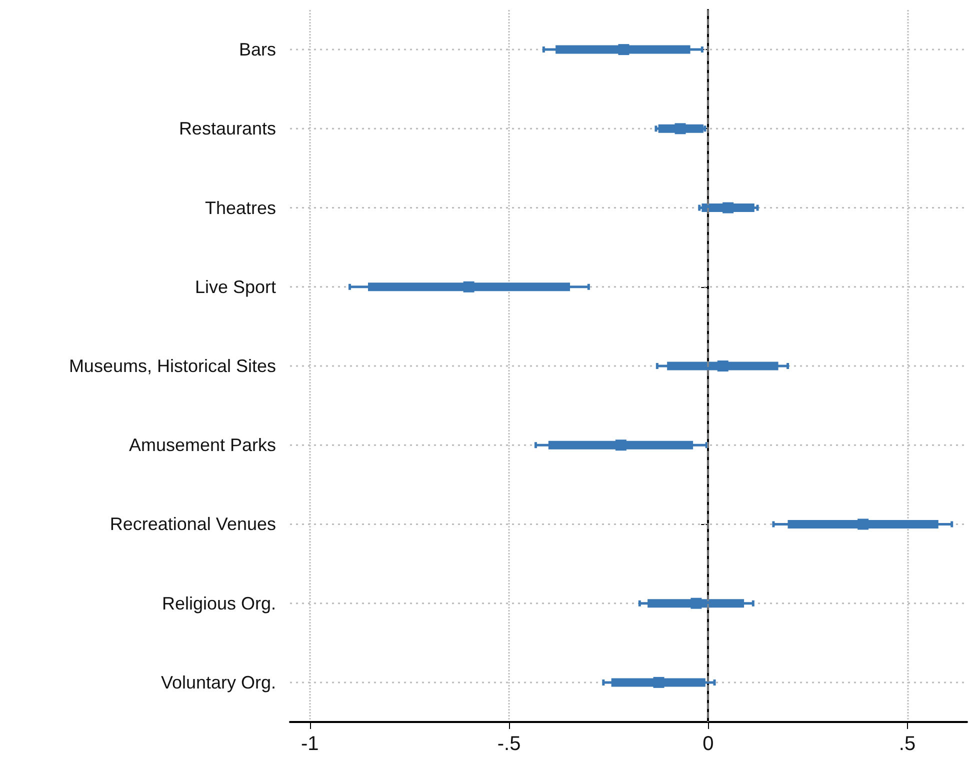 The image size is (969, 766). I want to click on y-tick-label: Restaurants, so click(227, 128).